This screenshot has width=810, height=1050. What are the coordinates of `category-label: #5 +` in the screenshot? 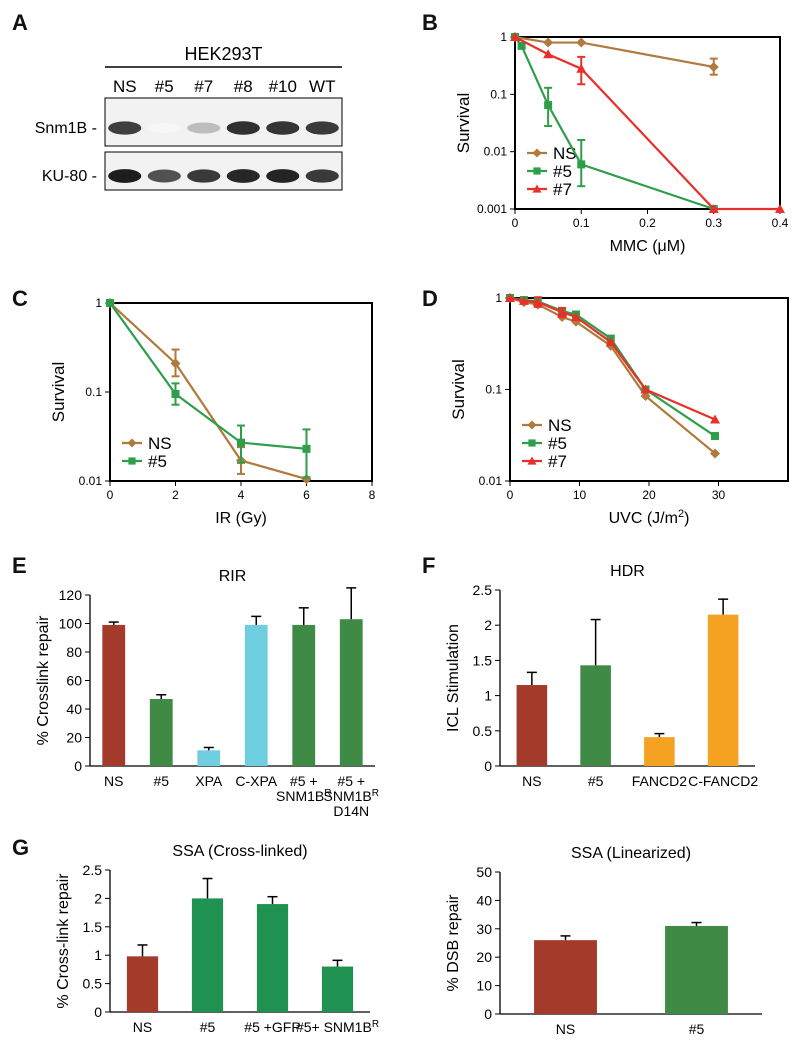 It's located at (304, 781).